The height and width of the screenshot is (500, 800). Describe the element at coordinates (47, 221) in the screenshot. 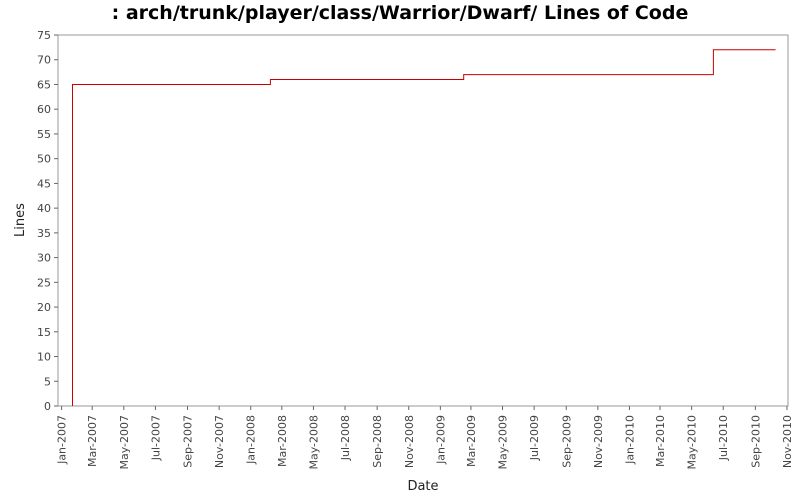

I see `y-axis: 0 5 10 15 20 25 30 35 40 45 50 55 60 65 70 75` at that location.